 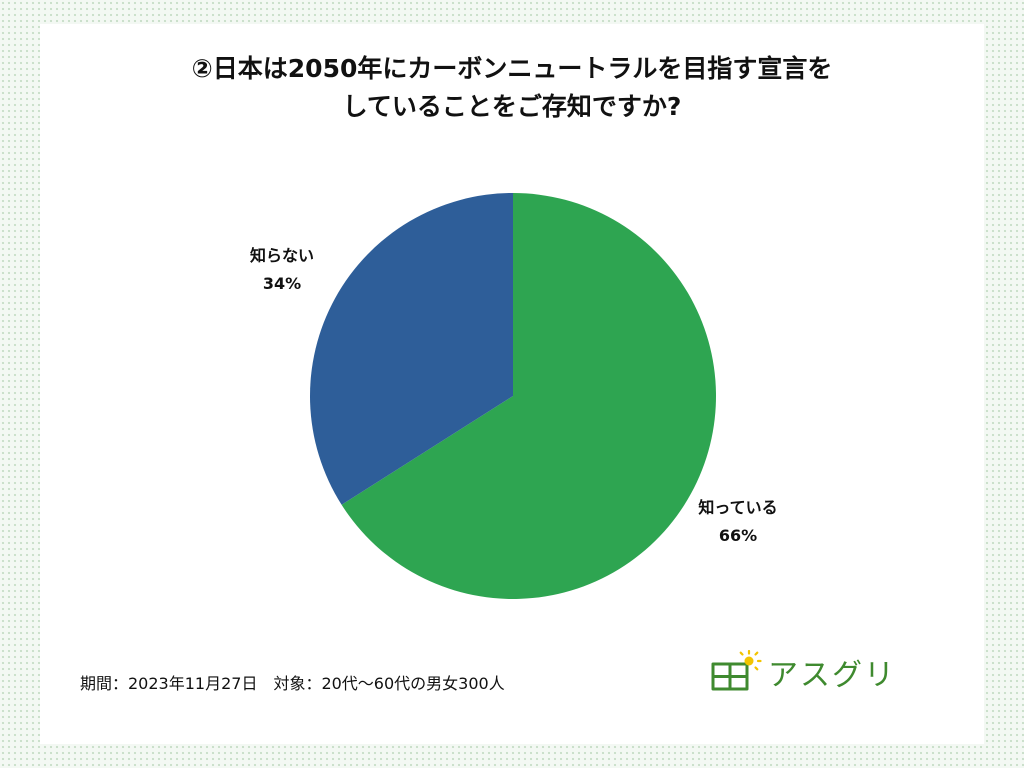 What do you see at coordinates (736, 670) in the screenshot?
I see `solar-panel-sun-icon` at bounding box center [736, 670].